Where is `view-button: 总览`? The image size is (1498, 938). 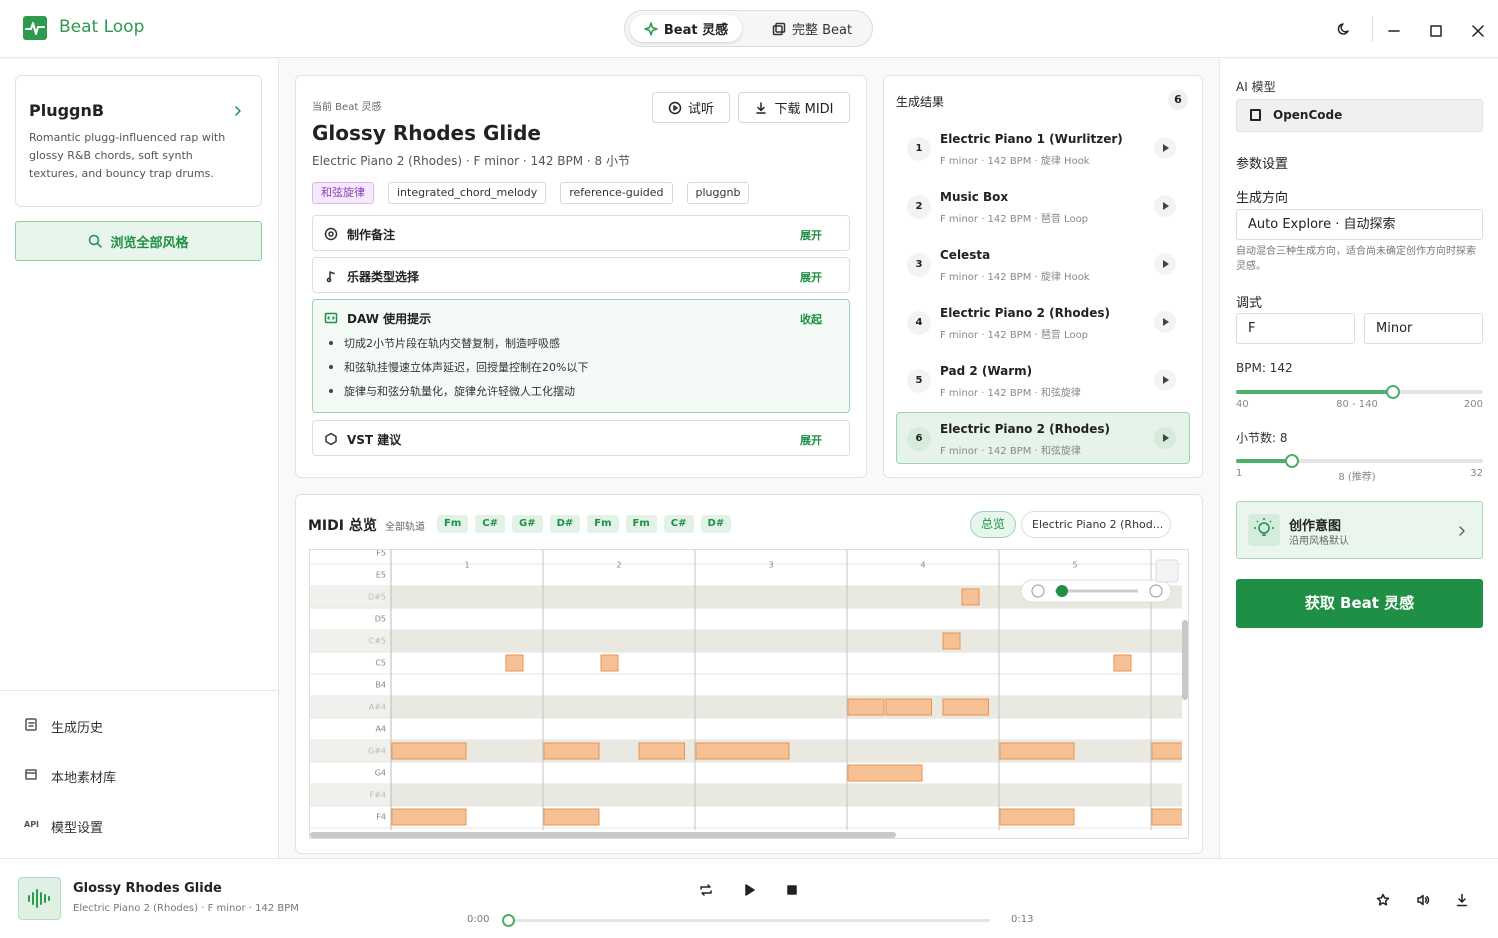 view-button: 总览 is located at coordinates (993, 524).